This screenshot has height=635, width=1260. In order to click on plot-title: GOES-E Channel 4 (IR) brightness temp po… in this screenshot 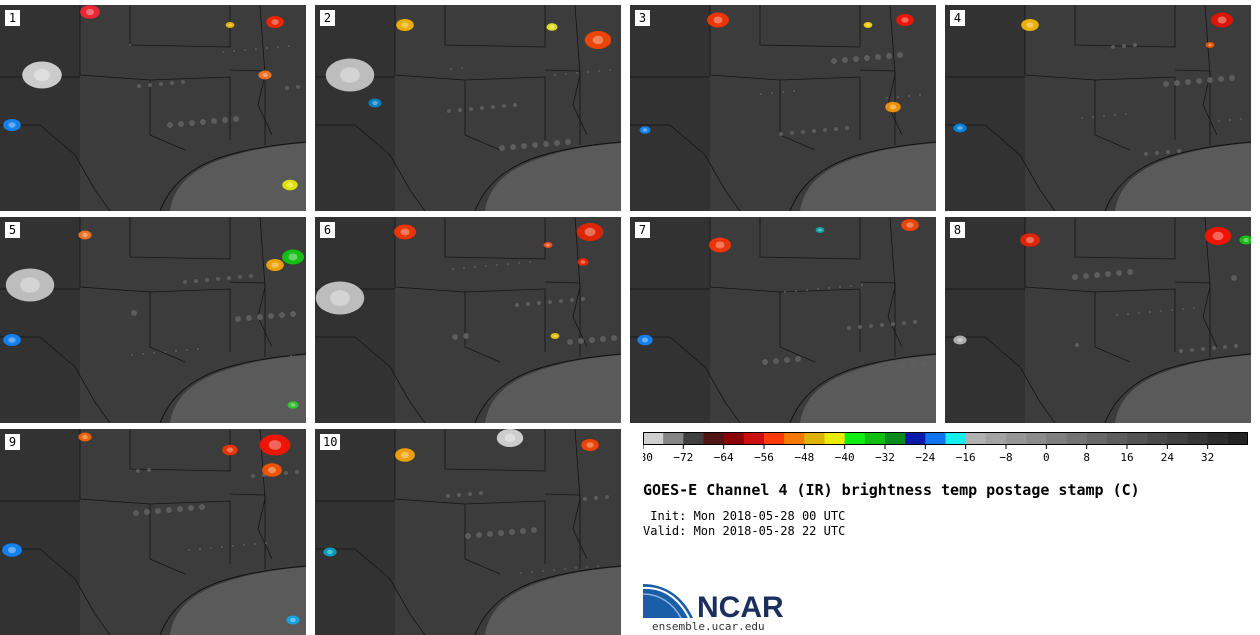, I will do `click(891, 490)`.